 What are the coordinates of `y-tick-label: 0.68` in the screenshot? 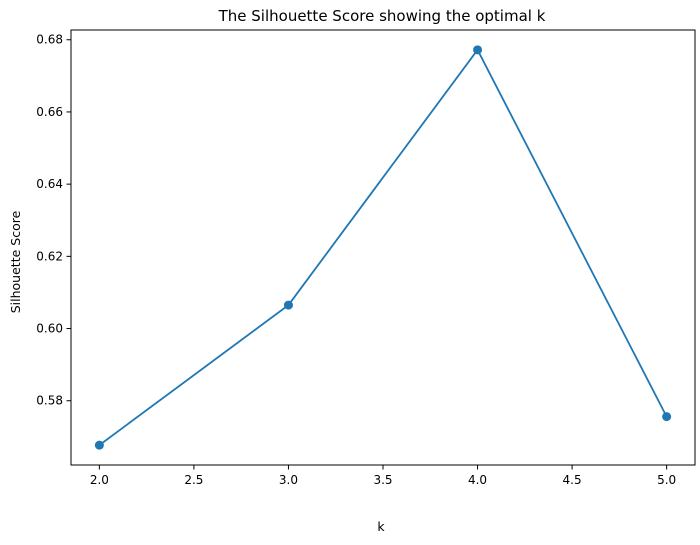 It's located at (49, 40).